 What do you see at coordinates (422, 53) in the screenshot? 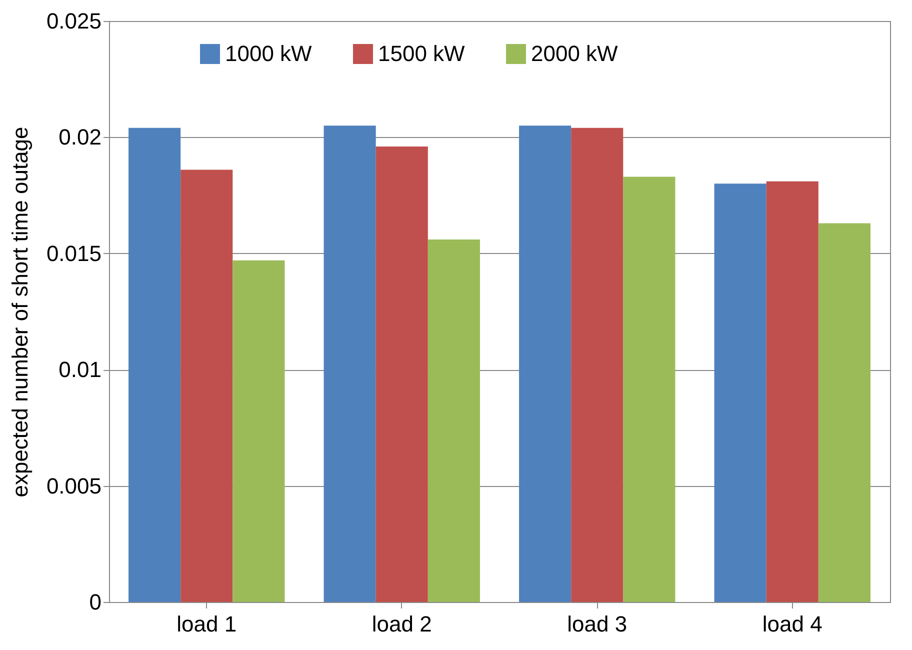
I see `legend-label: 1500 kW` at bounding box center [422, 53].